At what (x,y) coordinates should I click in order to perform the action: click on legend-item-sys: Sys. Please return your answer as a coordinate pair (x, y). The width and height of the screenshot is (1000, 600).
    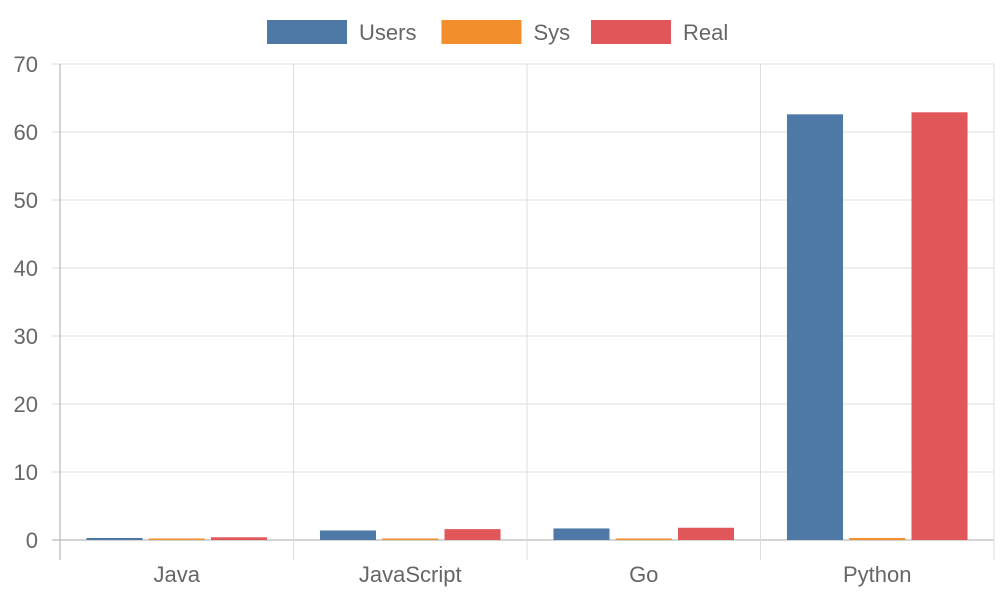
    Looking at the image, I should click on (506, 32).